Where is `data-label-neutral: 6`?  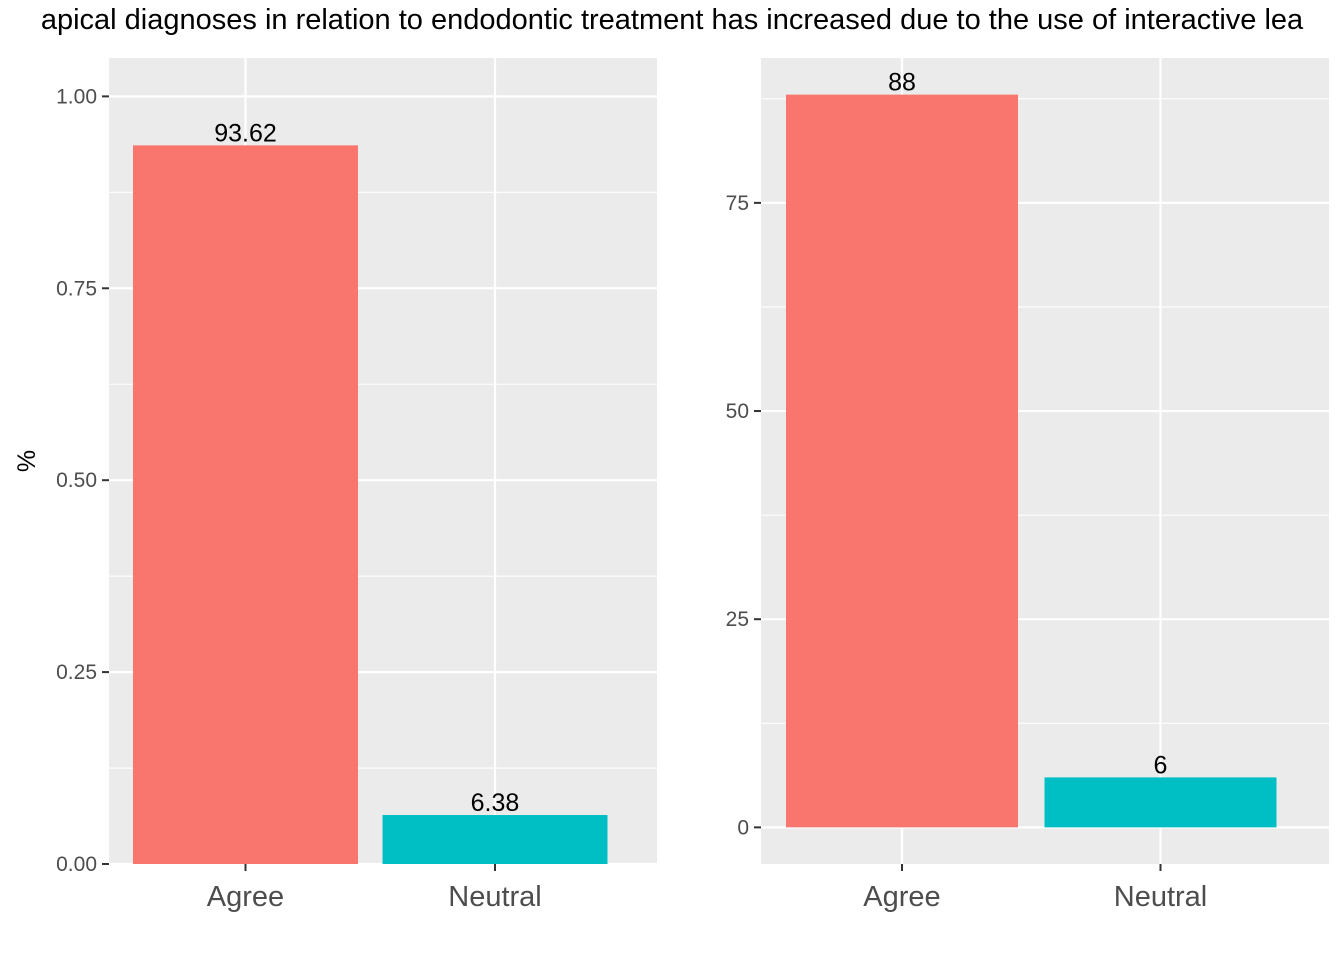 data-label-neutral: 6 is located at coordinates (1161, 765).